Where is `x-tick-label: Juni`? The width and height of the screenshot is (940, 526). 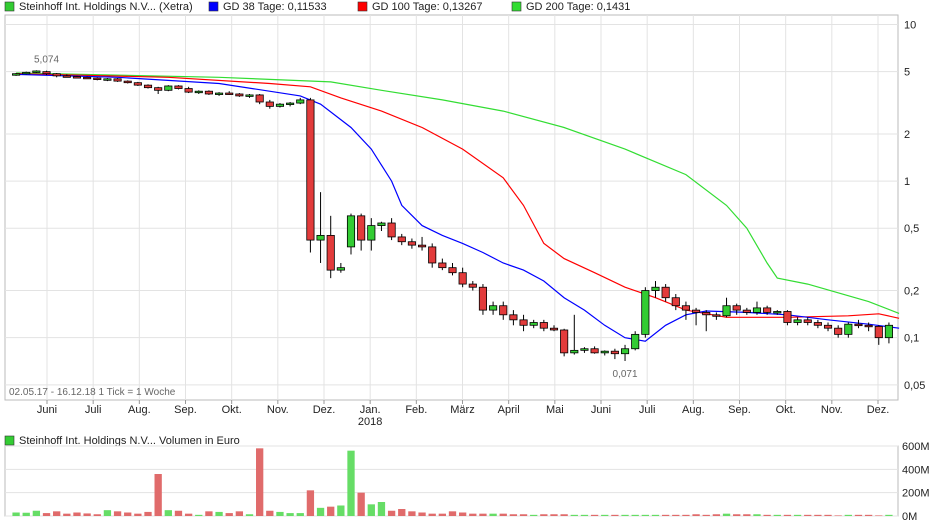 x-tick-label: Juni is located at coordinates (47, 410).